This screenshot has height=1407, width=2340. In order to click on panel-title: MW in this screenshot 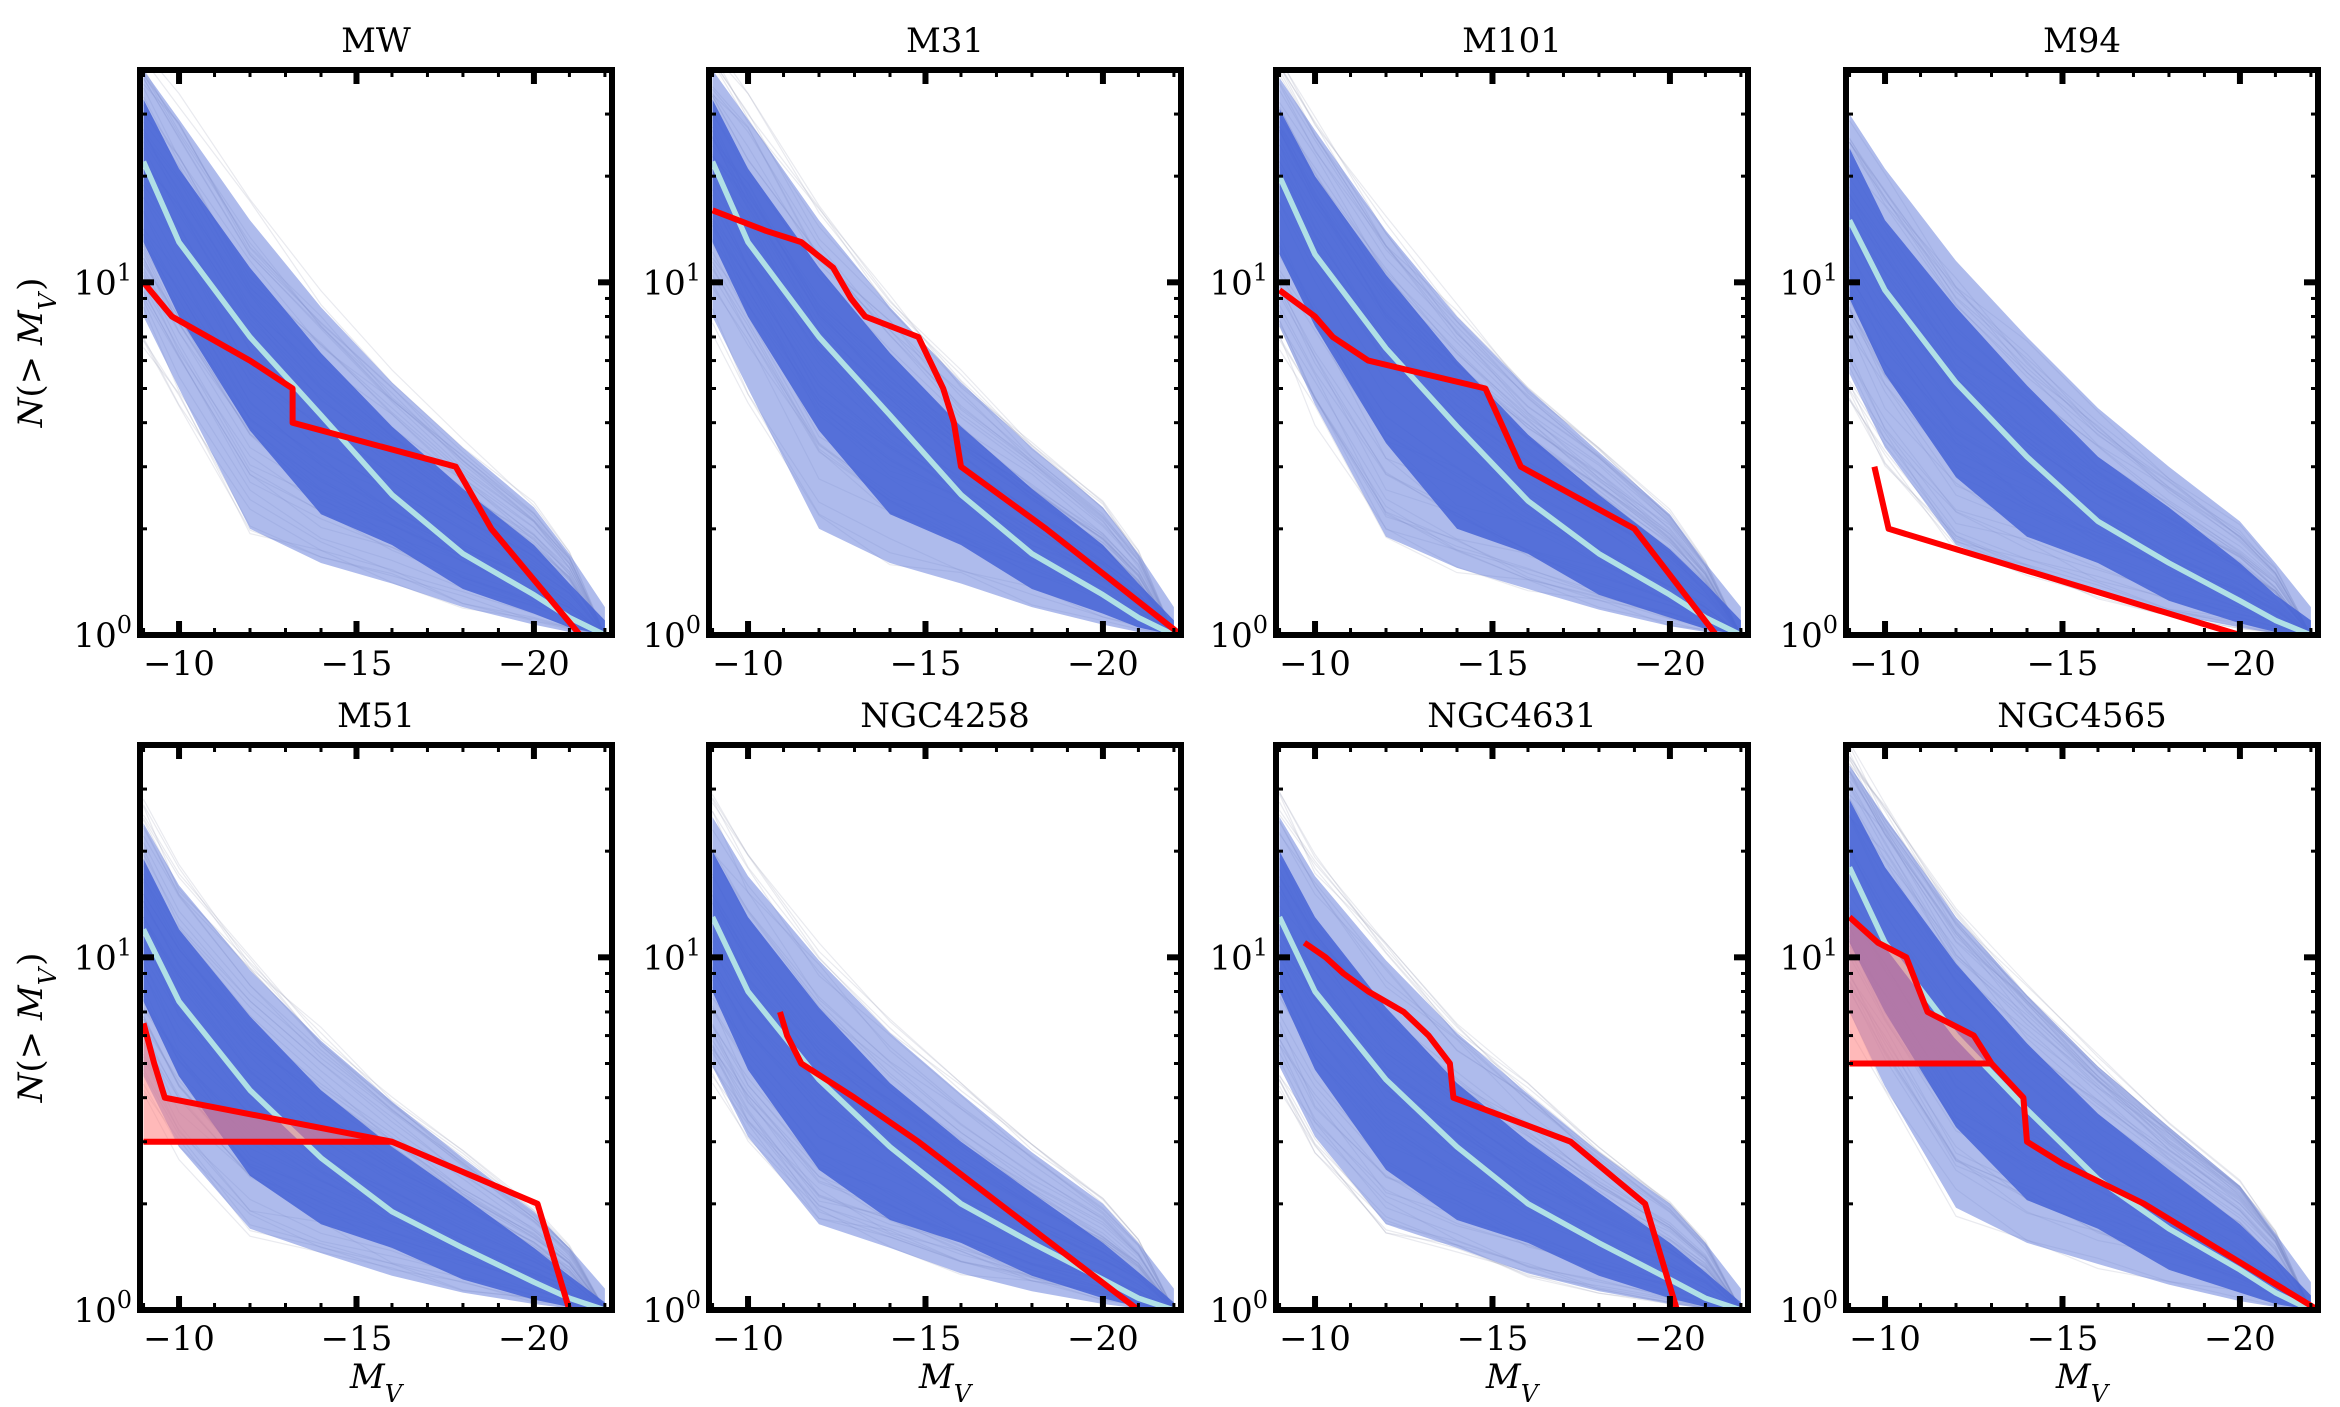, I will do `click(376, 41)`.